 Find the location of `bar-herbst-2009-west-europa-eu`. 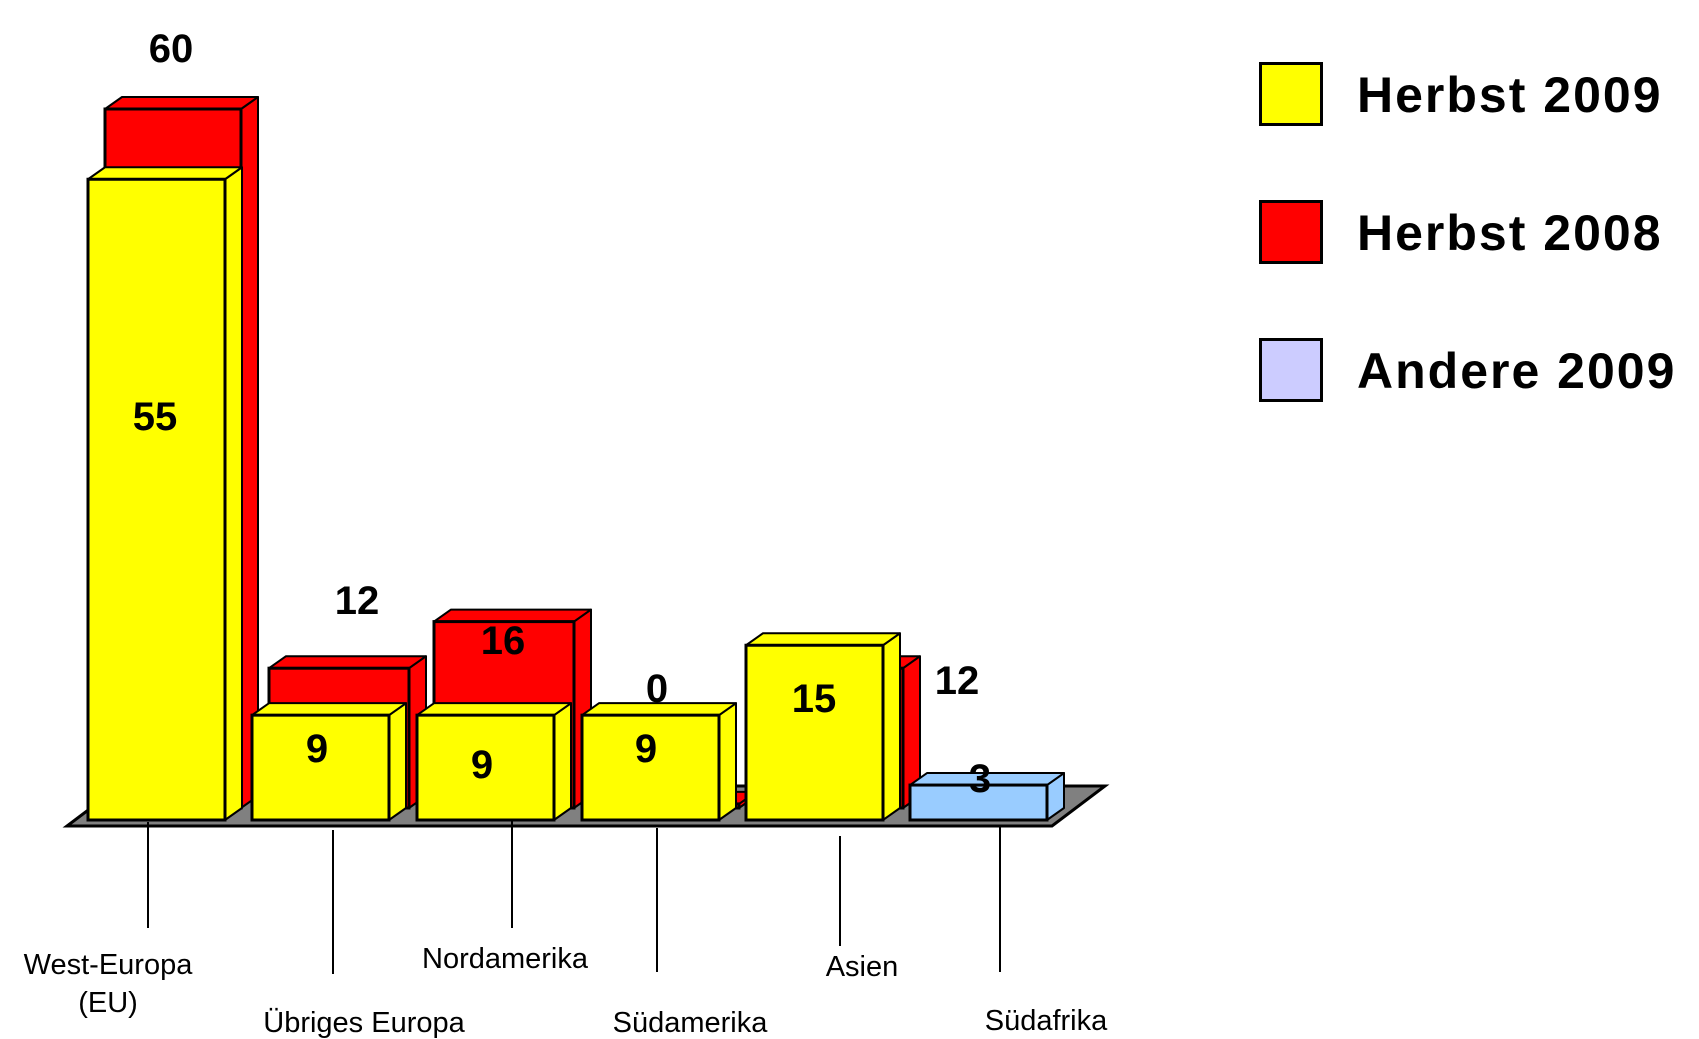

bar-herbst-2009-west-europa-eu is located at coordinates (164, 494).